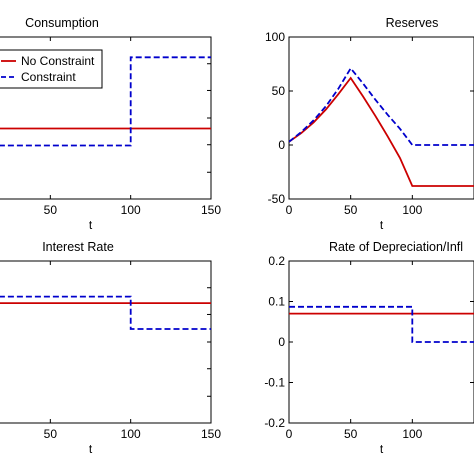  I want to click on legend: No Constraint Constraint, so click(51, 69).